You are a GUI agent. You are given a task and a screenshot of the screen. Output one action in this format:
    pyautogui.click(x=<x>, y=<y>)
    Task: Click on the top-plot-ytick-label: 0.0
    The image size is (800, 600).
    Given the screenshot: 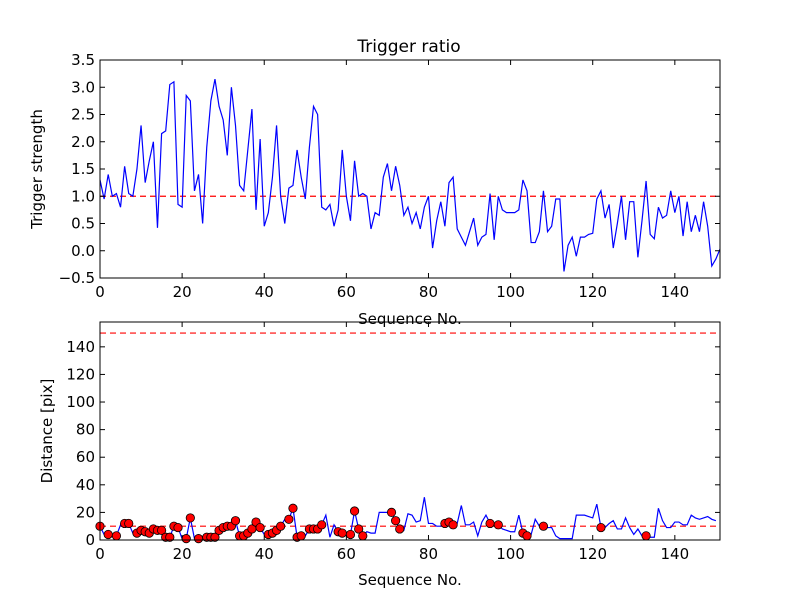 What is the action you would take?
    pyautogui.click(x=83, y=251)
    